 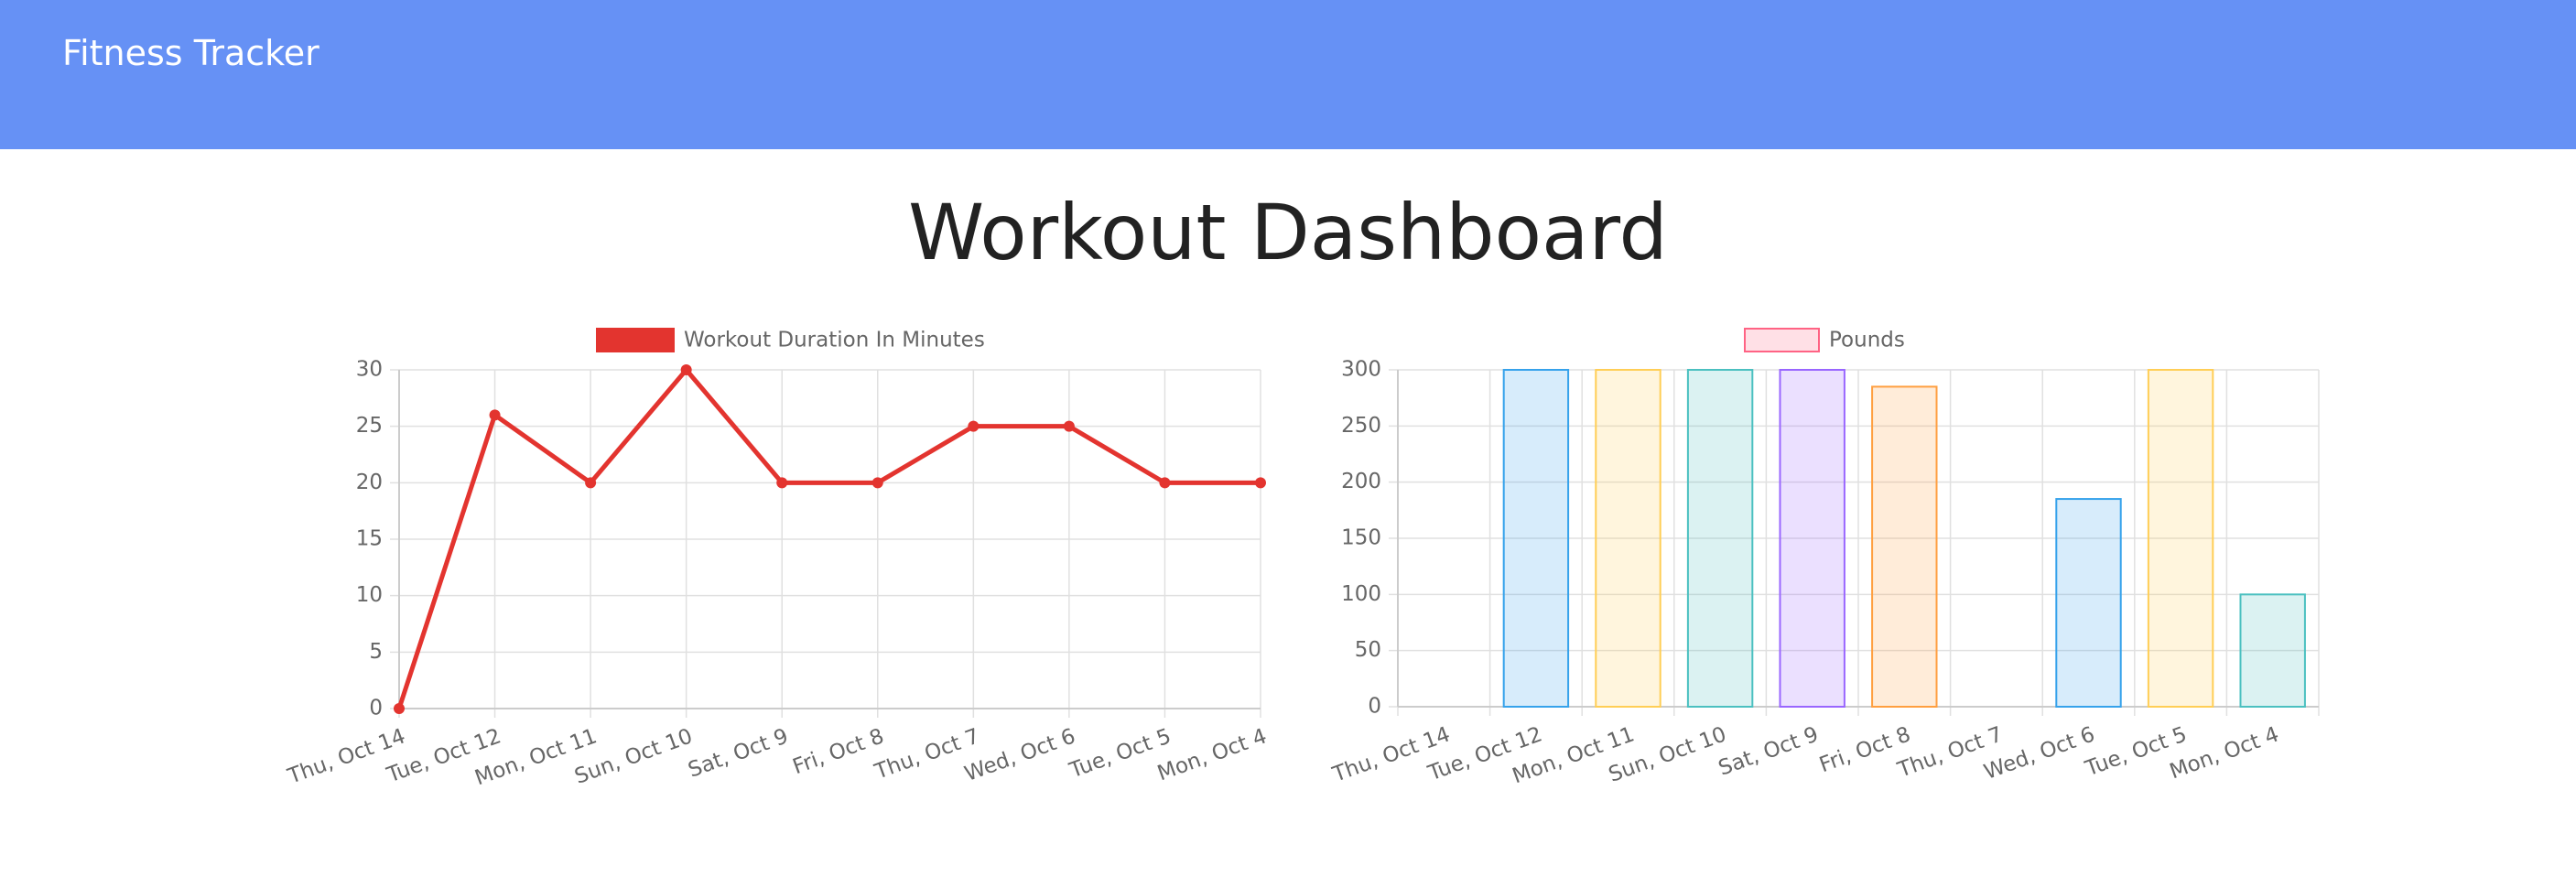 What do you see at coordinates (1288, 232) in the screenshot?
I see `page-title: Workout Dashboard` at bounding box center [1288, 232].